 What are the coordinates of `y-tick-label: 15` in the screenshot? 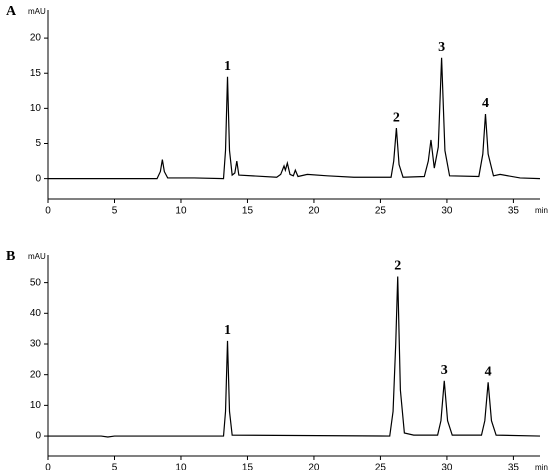 It's located at (36, 73).